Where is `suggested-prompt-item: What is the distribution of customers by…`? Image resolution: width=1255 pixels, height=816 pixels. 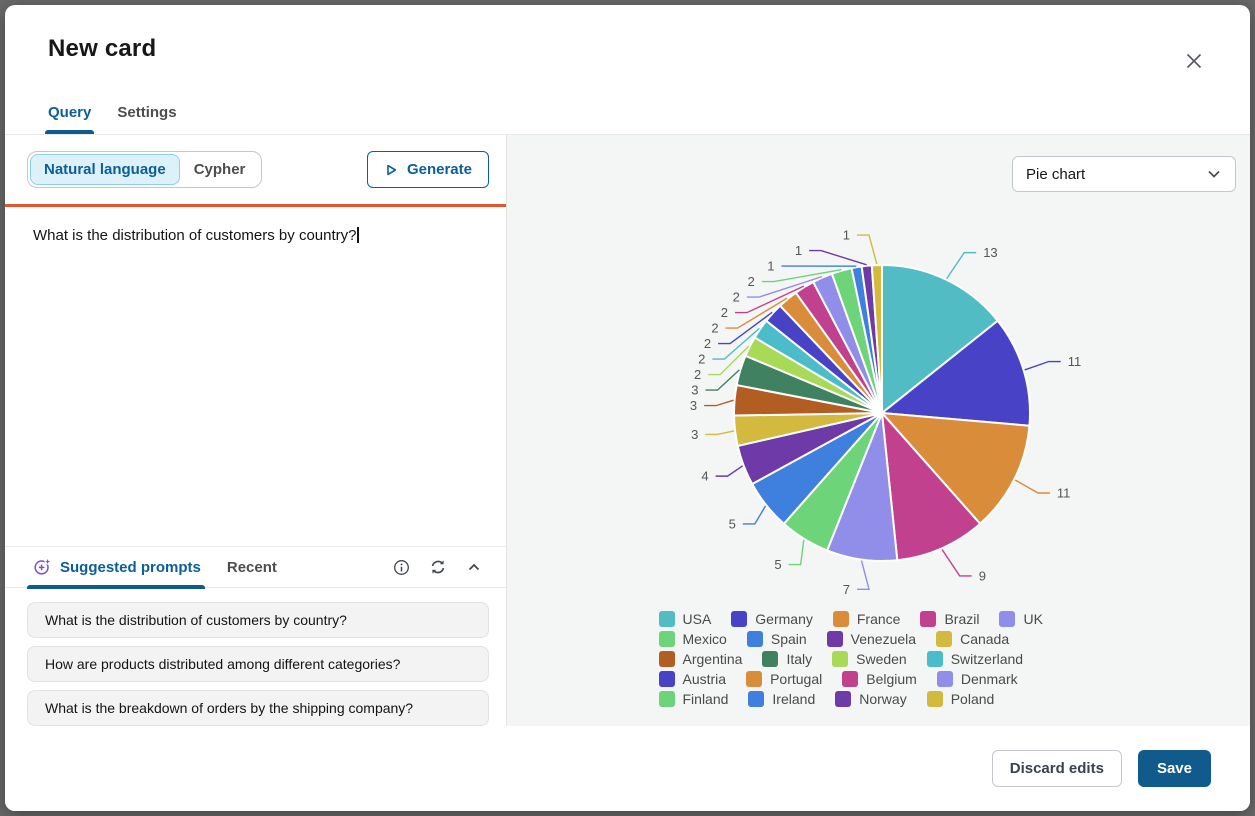
suggested-prompt-item: What is the distribution of customers by… is located at coordinates (258, 620).